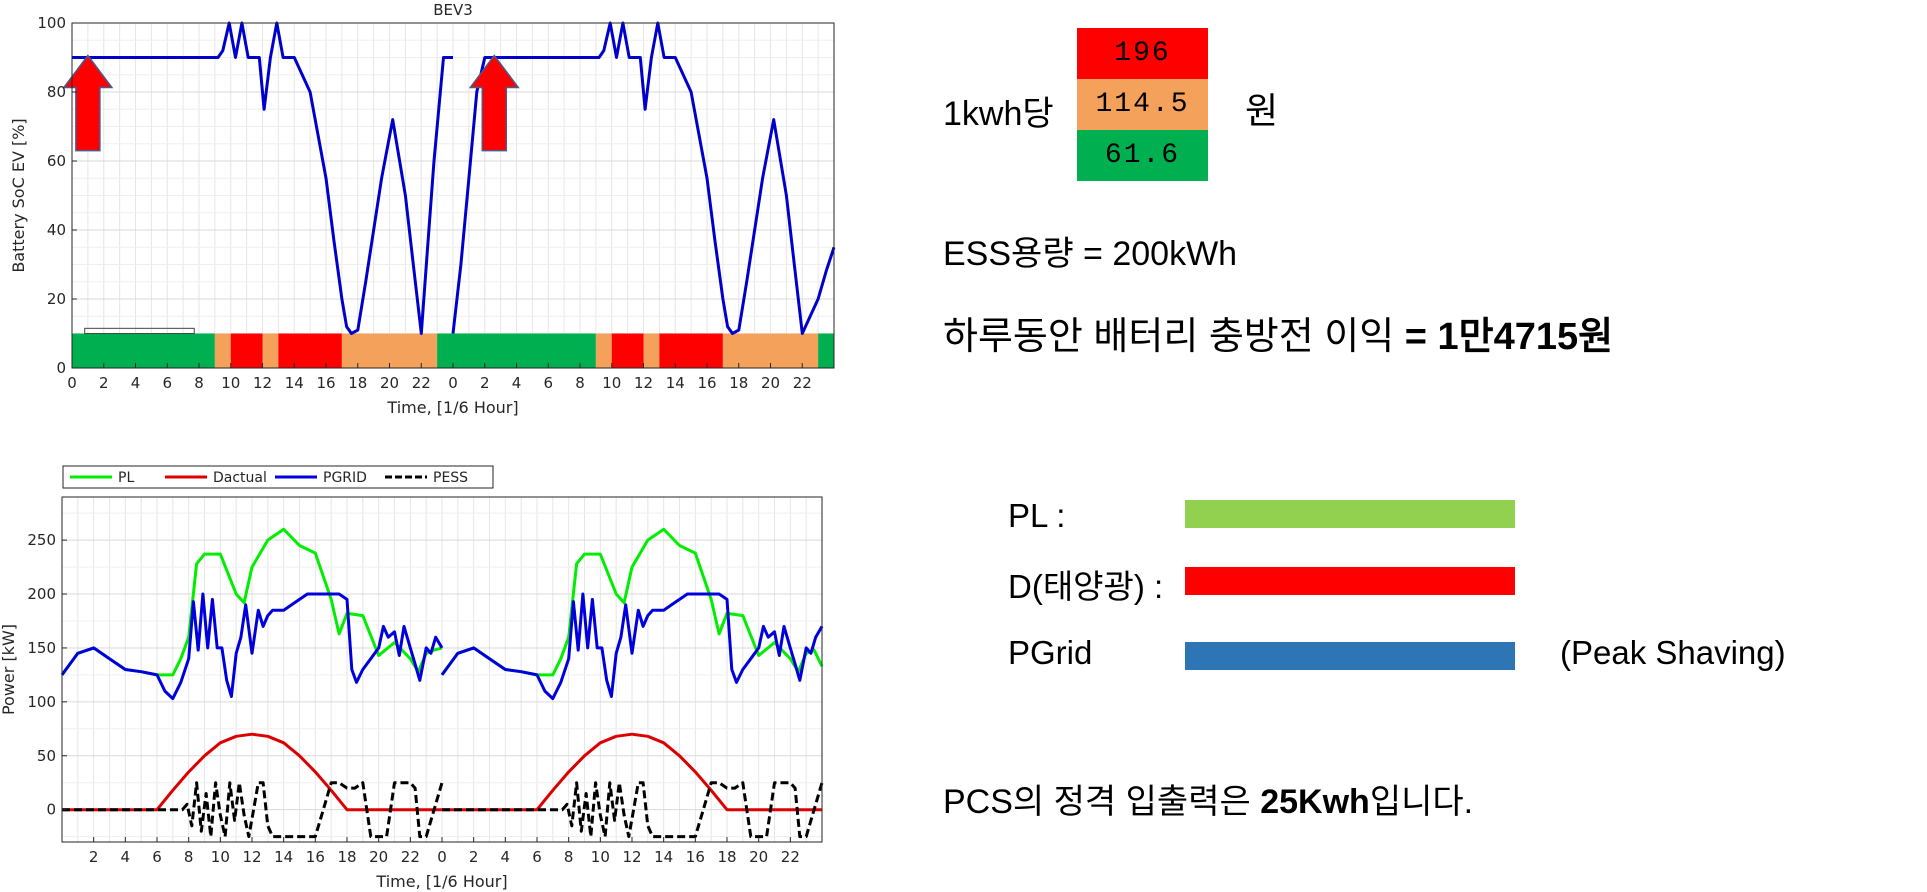 The height and width of the screenshot is (892, 1927). I want to click on pcs-value: 25Kwh, so click(1315, 802).